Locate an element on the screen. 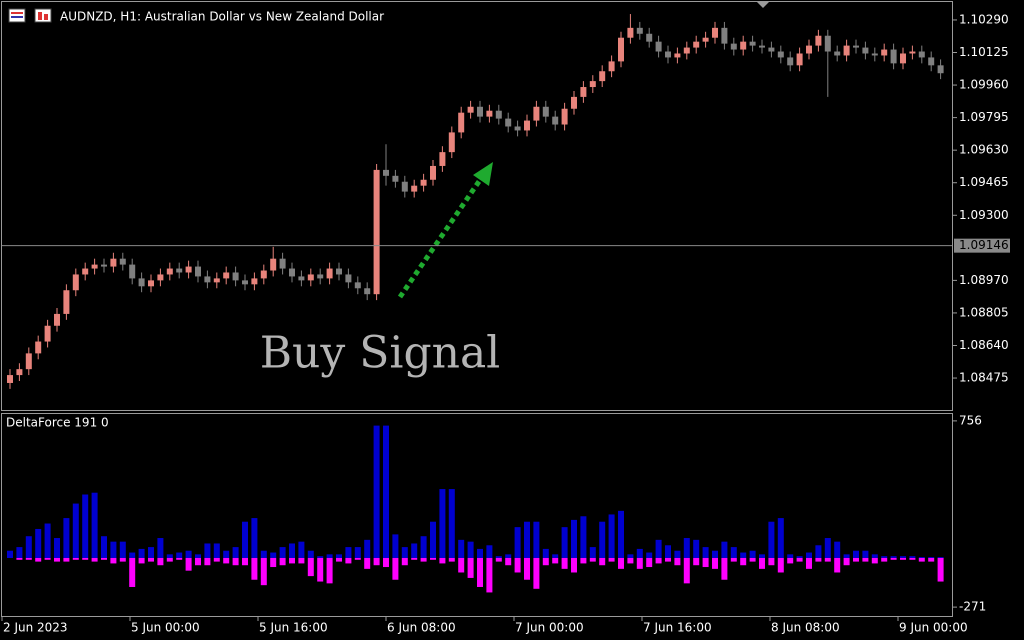 The width and height of the screenshot is (1024, 640). x-tick-label: 8 Jun 08:00 is located at coordinates (805, 628).